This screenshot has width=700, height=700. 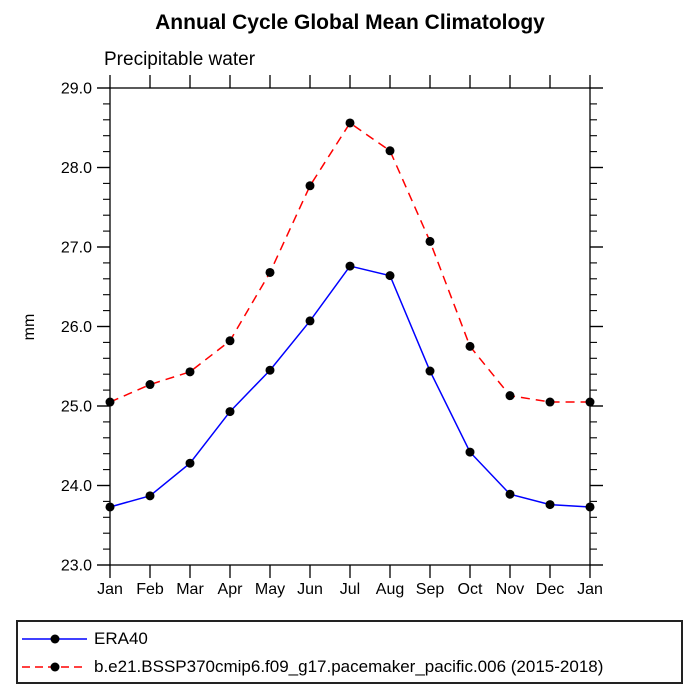 What do you see at coordinates (76, 168) in the screenshot?
I see `y-tick-label: 28.0` at bounding box center [76, 168].